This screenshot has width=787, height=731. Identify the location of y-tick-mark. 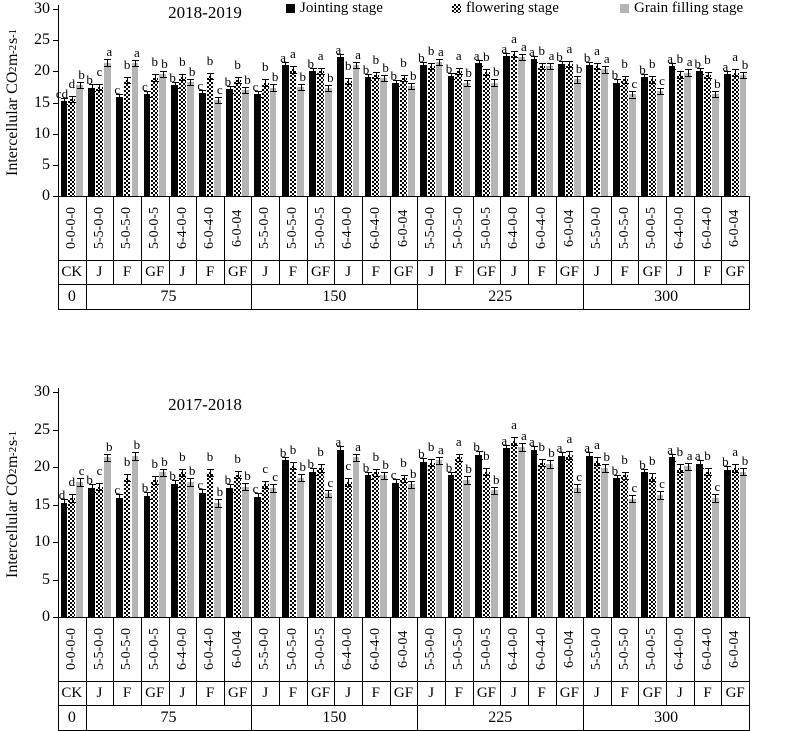
(55, 41).